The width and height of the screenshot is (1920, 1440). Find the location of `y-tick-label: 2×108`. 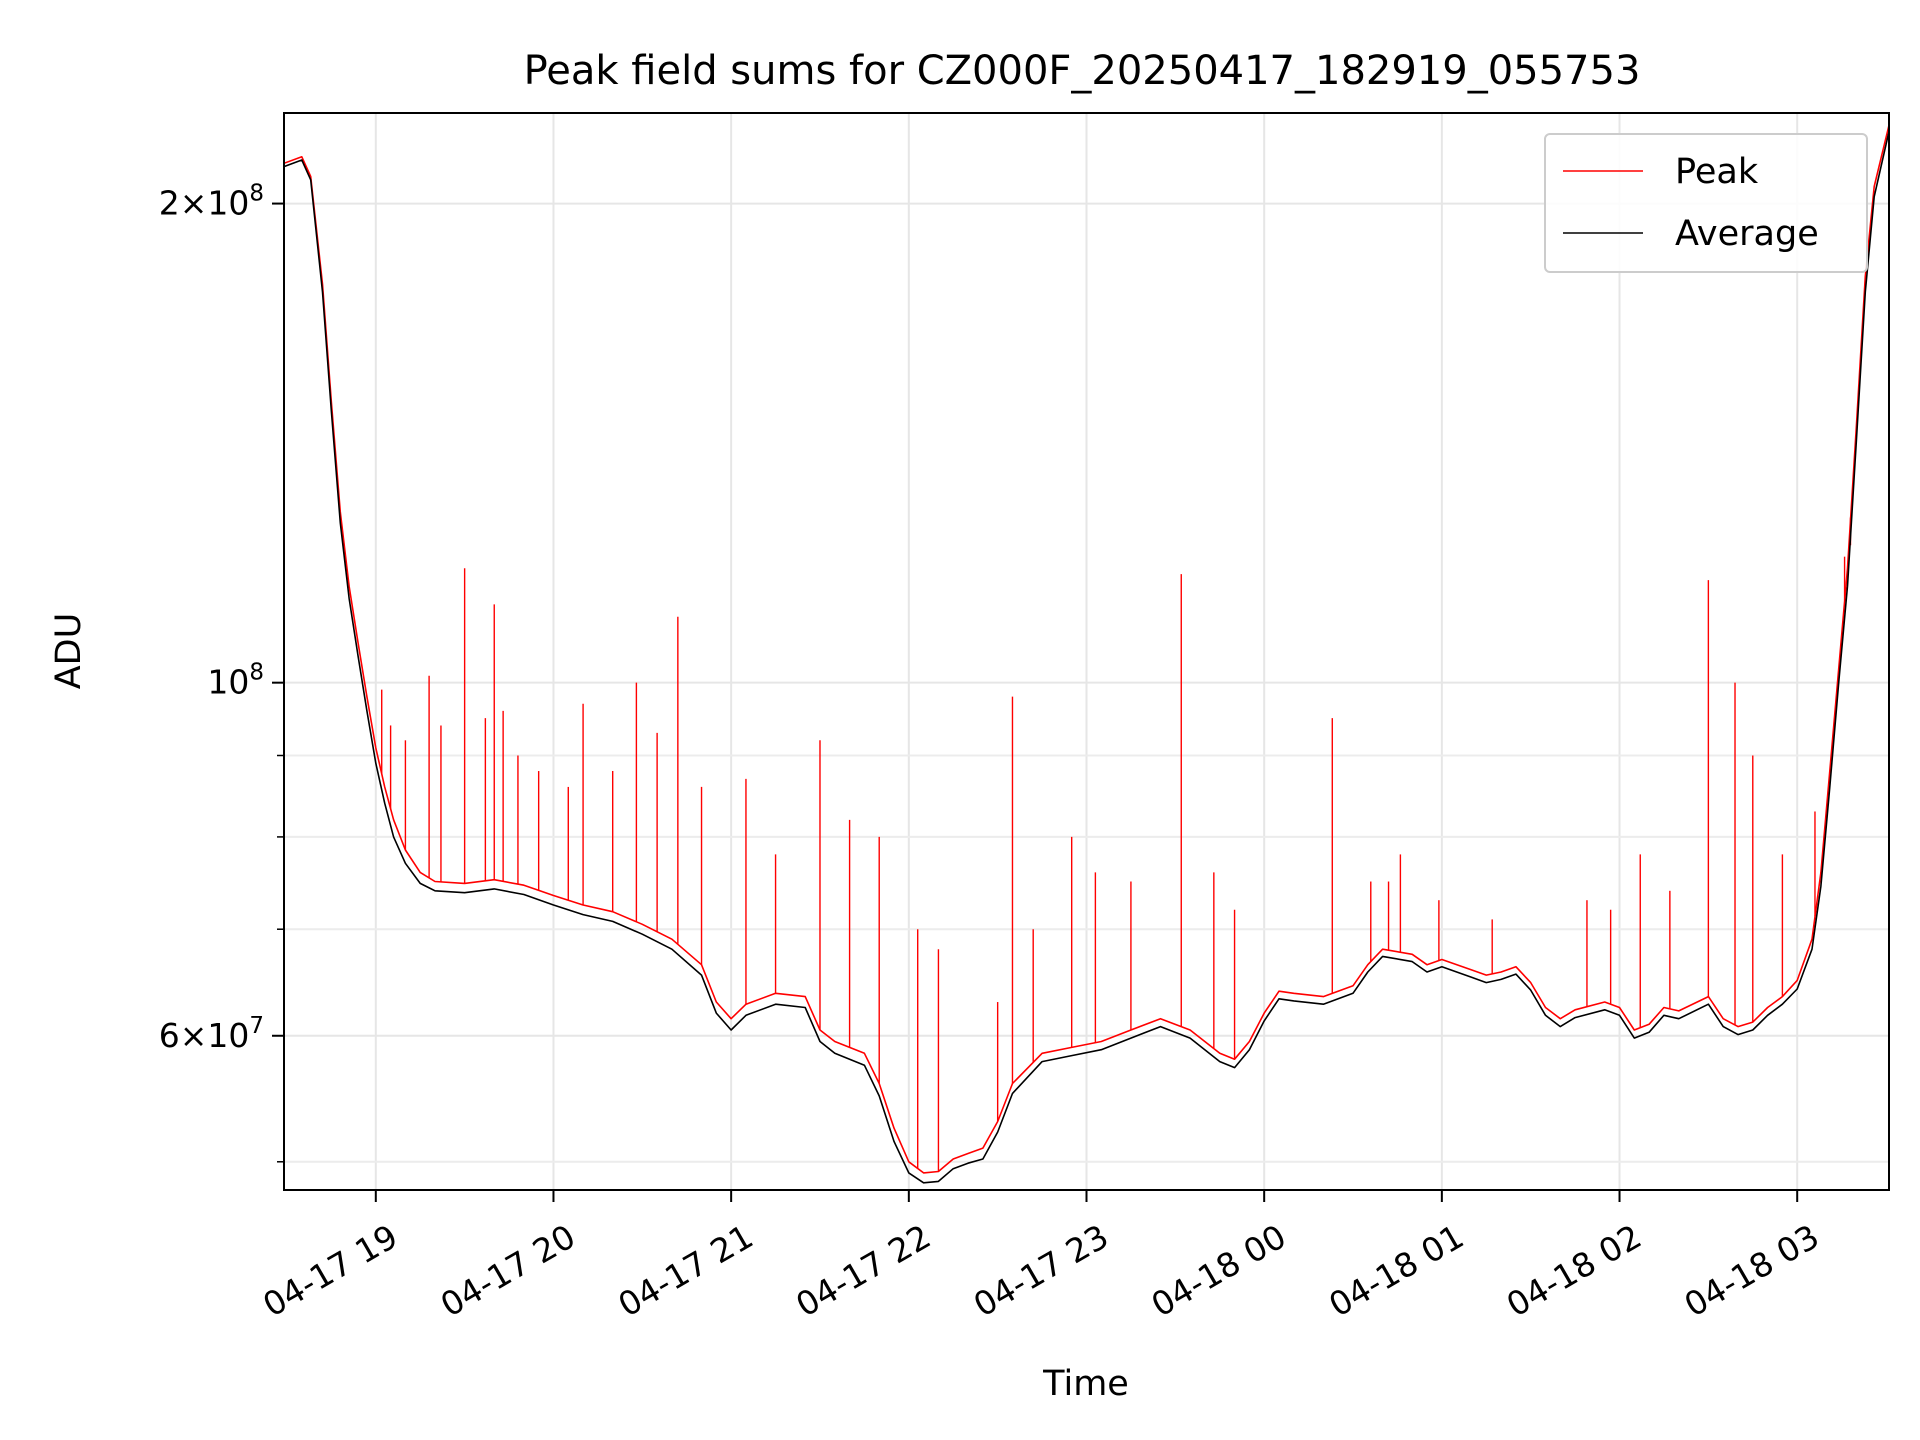

y-tick-label: 2×108 is located at coordinates (211, 202).